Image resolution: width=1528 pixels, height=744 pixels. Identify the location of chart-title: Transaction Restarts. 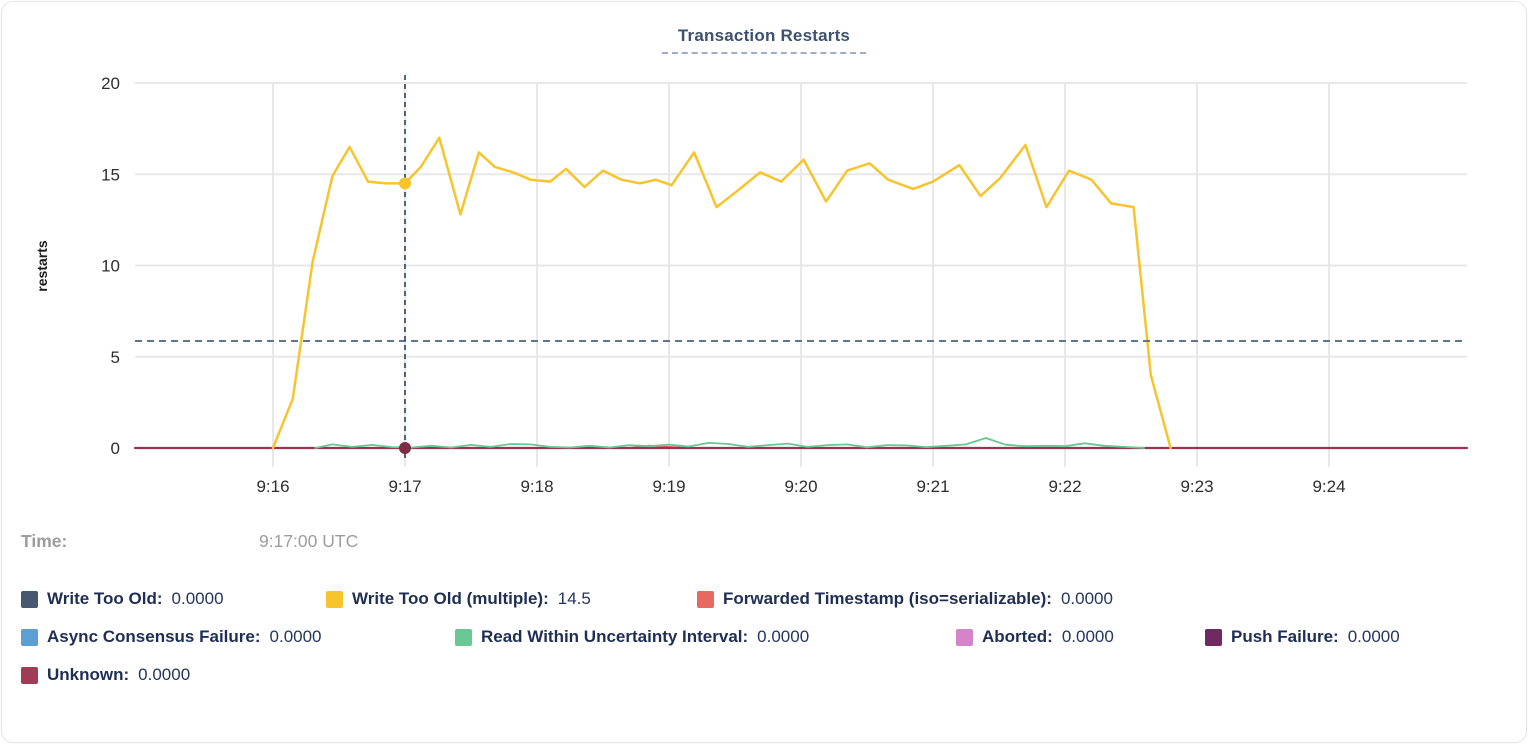
(764, 40).